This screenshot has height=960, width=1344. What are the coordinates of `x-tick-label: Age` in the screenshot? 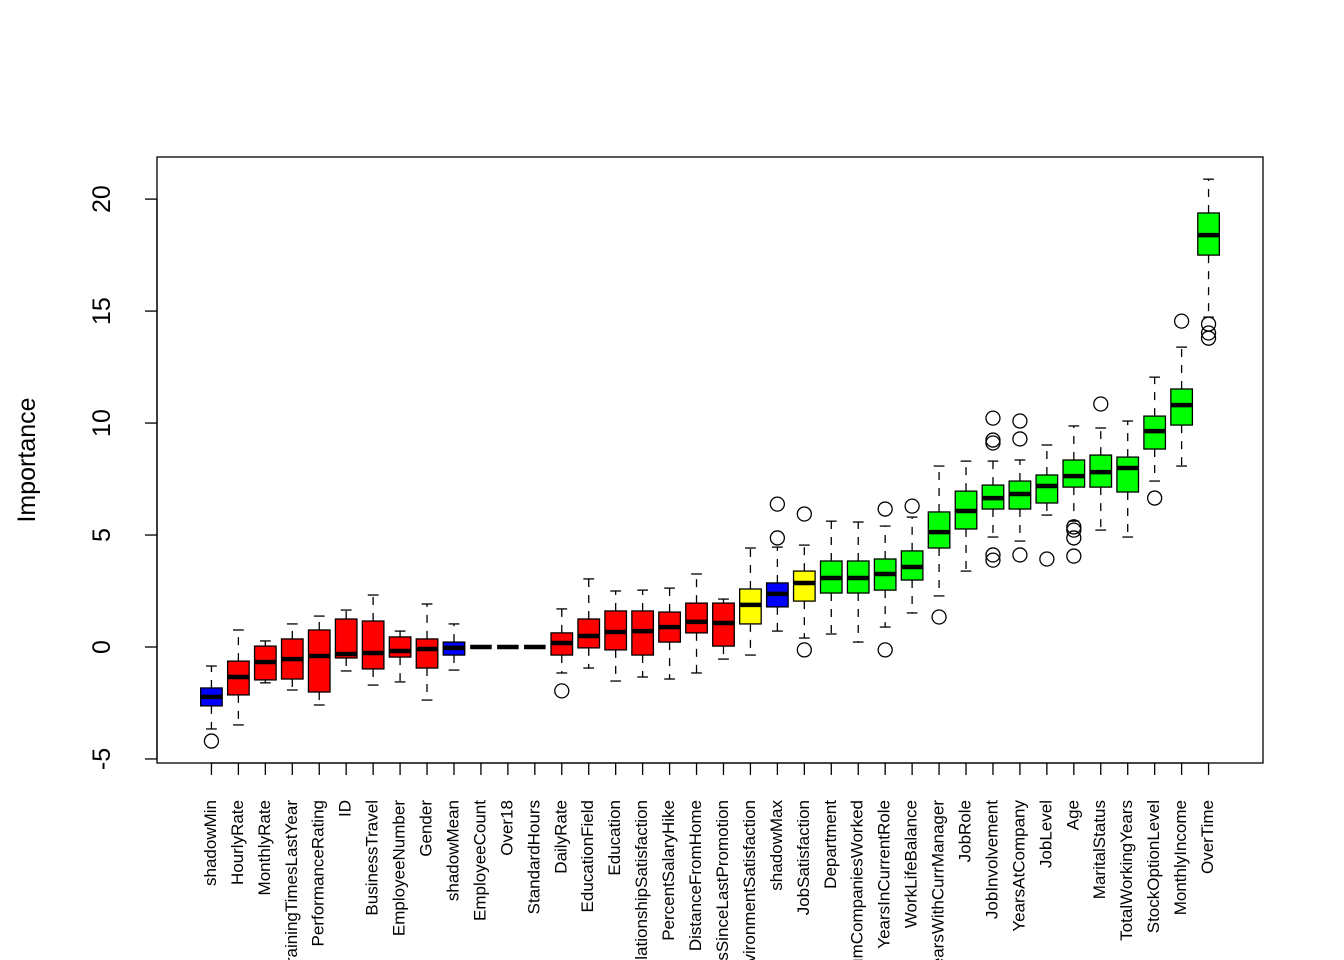 It's located at (1072, 815).